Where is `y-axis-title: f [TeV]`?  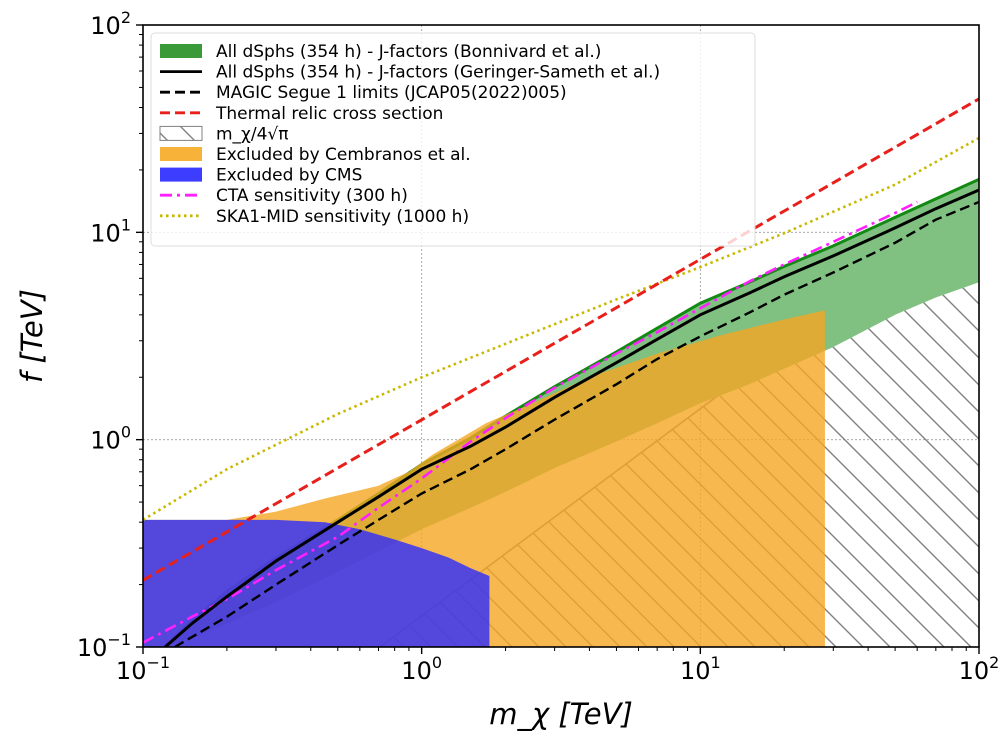 y-axis-title: f [TeV] is located at coordinates (32, 336).